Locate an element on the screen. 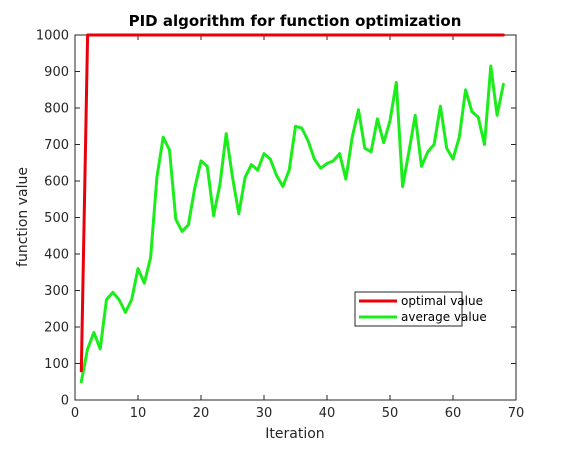 This screenshot has width=570, height=450. y-tick-label: 400 is located at coordinates (56, 255).